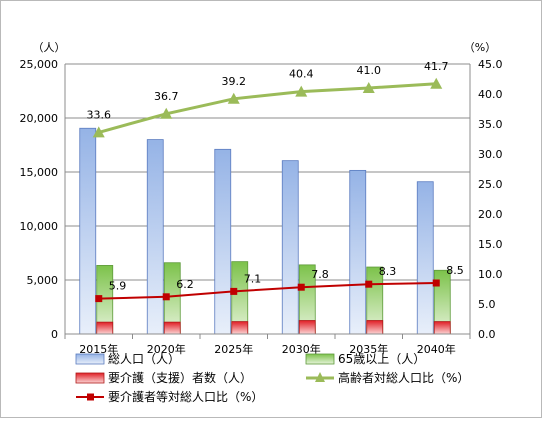 The height and width of the screenshot is (421, 542). What do you see at coordinates (166, 349) in the screenshot?
I see `category-label: 2020年` at bounding box center [166, 349].